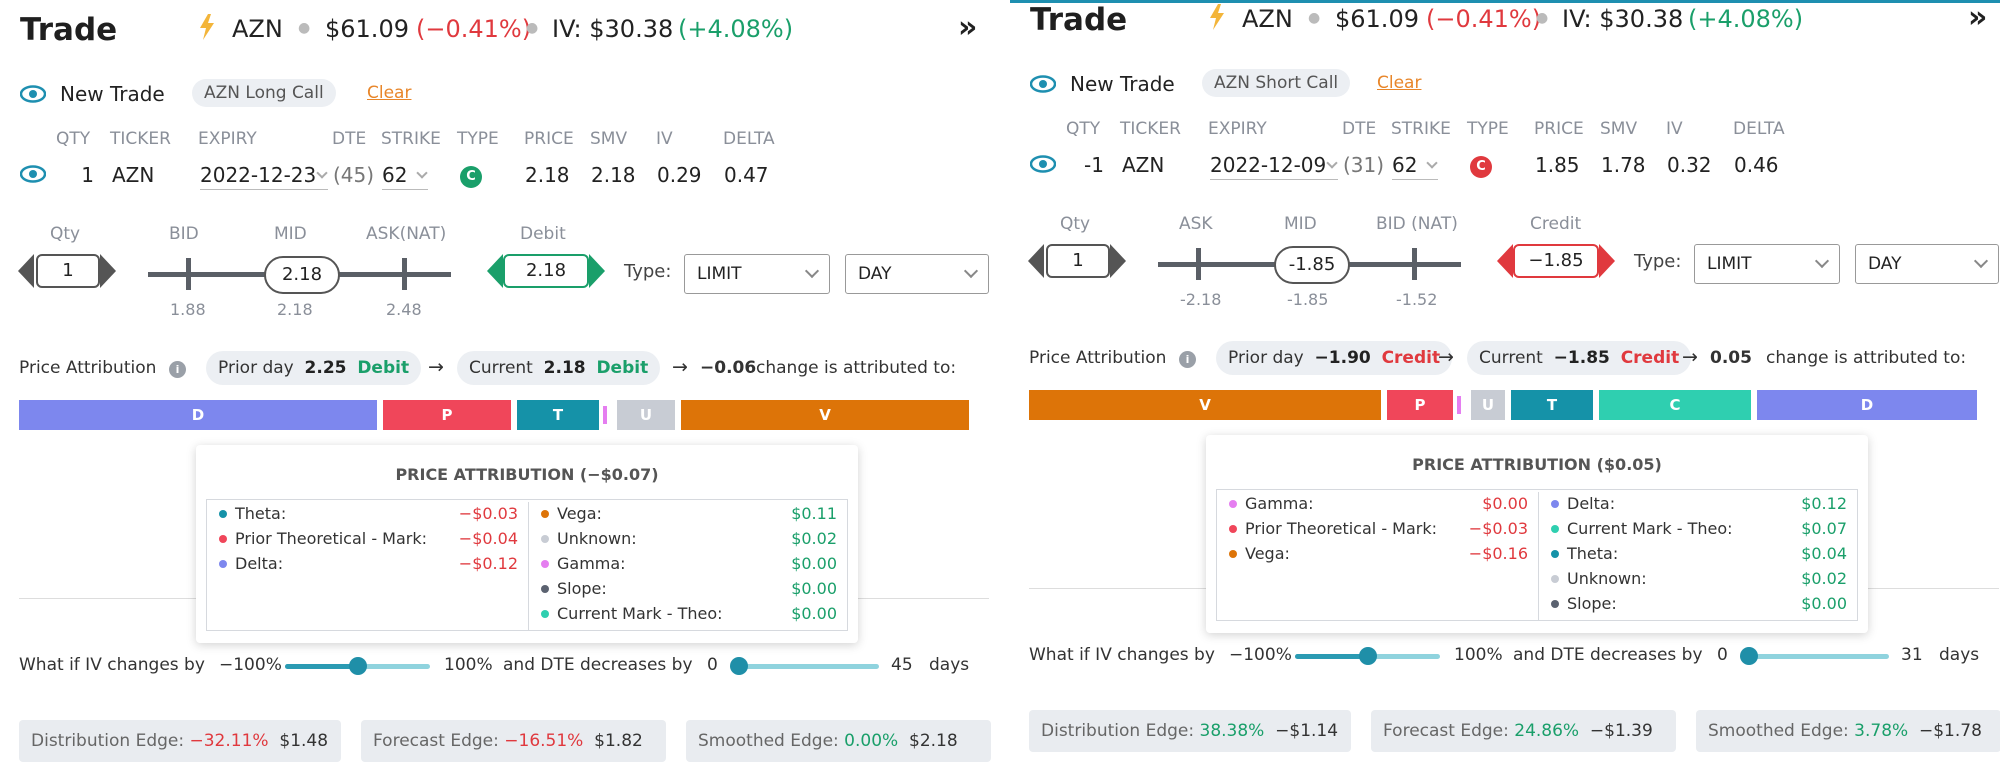 Image resolution: width=2000 pixels, height=762 pixels. I want to click on net-price-input: 2.18, so click(546, 271).